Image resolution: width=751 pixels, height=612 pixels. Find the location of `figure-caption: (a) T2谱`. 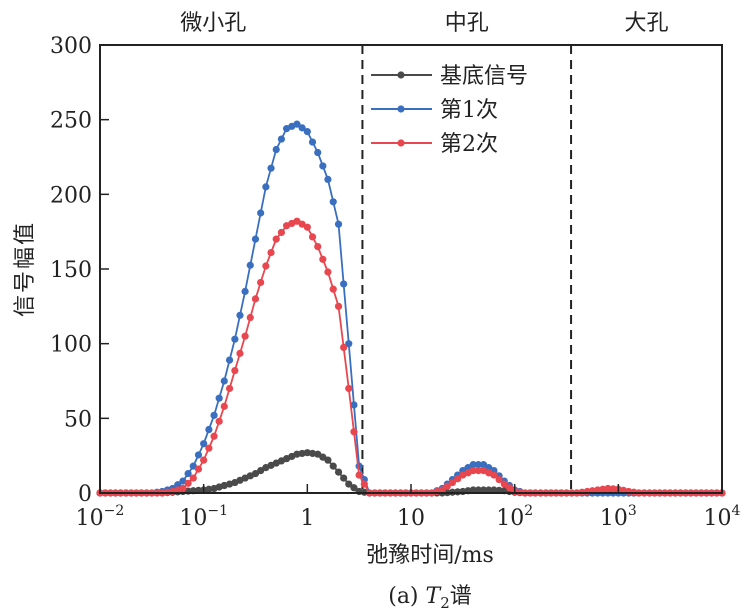

figure-caption: (a) T2谱 is located at coordinates (430, 598).